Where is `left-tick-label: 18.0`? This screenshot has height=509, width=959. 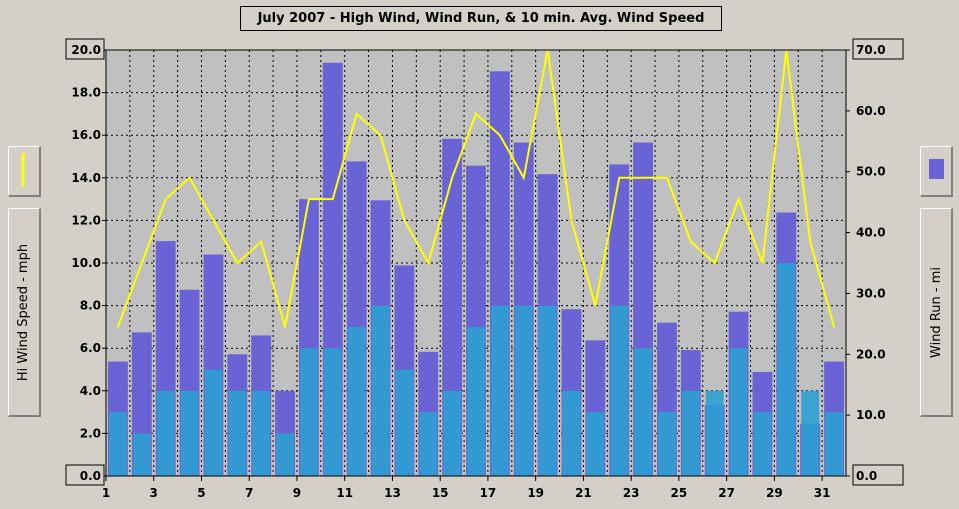
left-tick-label: 18.0 is located at coordinates (86, 93).